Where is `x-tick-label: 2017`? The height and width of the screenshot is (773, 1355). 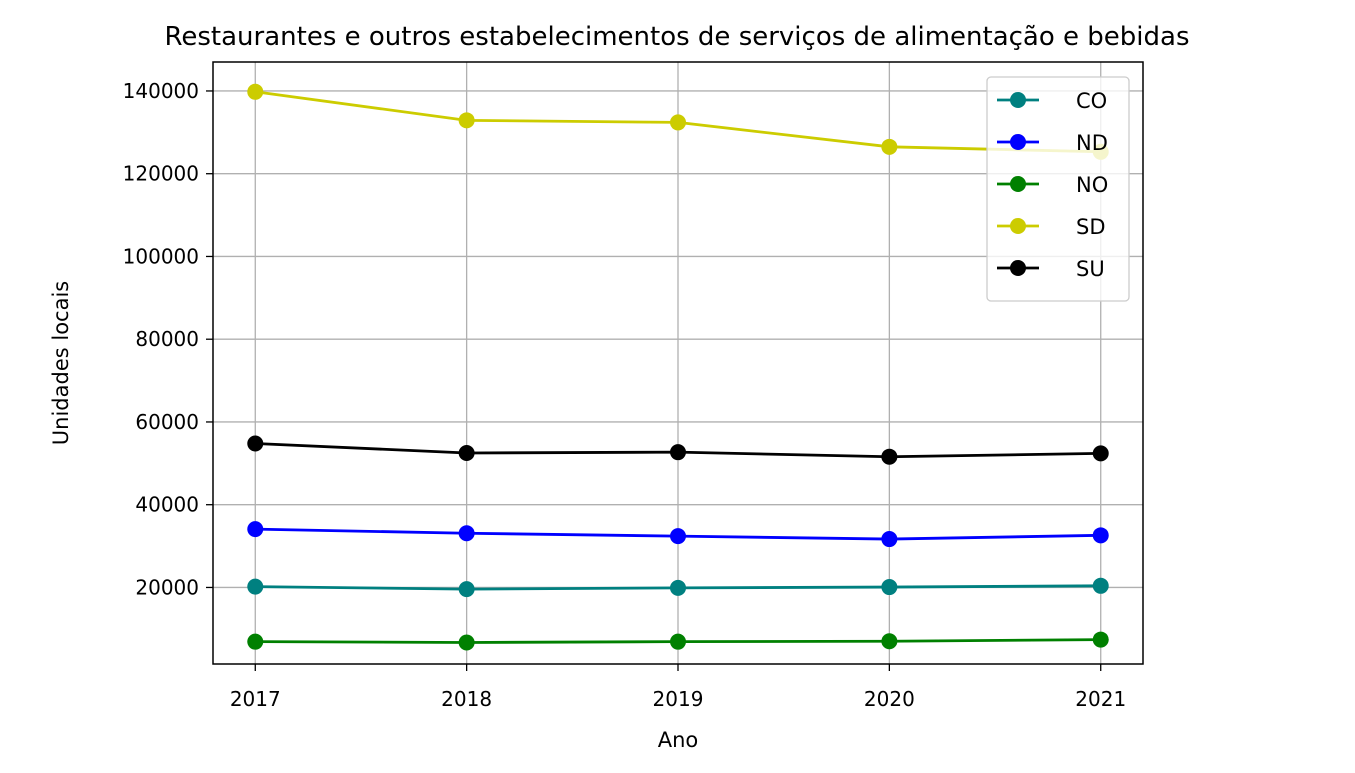 x-tick-label: 2017 is located at coordinates (255, 699).